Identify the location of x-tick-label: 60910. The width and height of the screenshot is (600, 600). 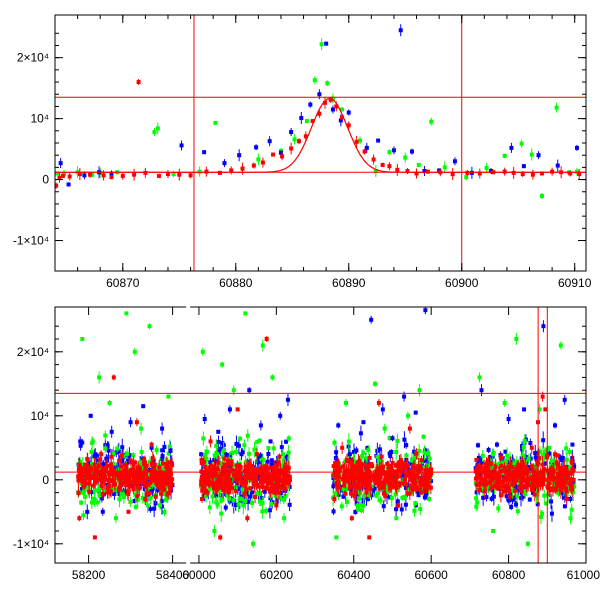
(575, 283).